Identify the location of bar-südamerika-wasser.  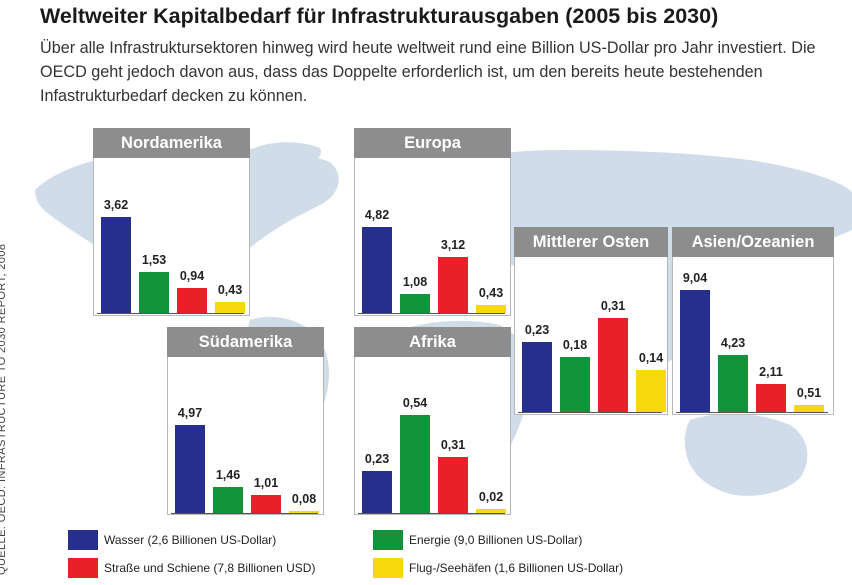
(190, 469).